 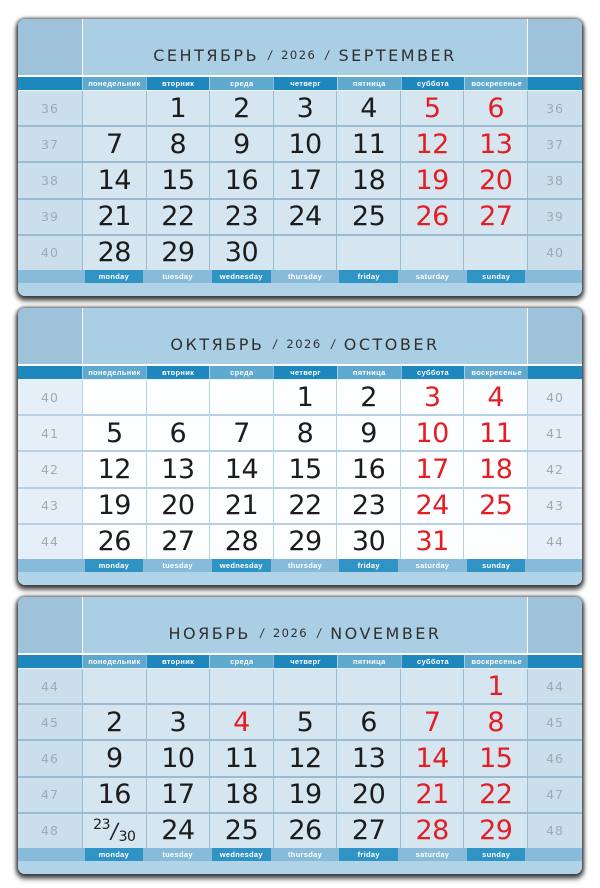 I want to click on week-number-left: 43, so click(x=50, y=505).